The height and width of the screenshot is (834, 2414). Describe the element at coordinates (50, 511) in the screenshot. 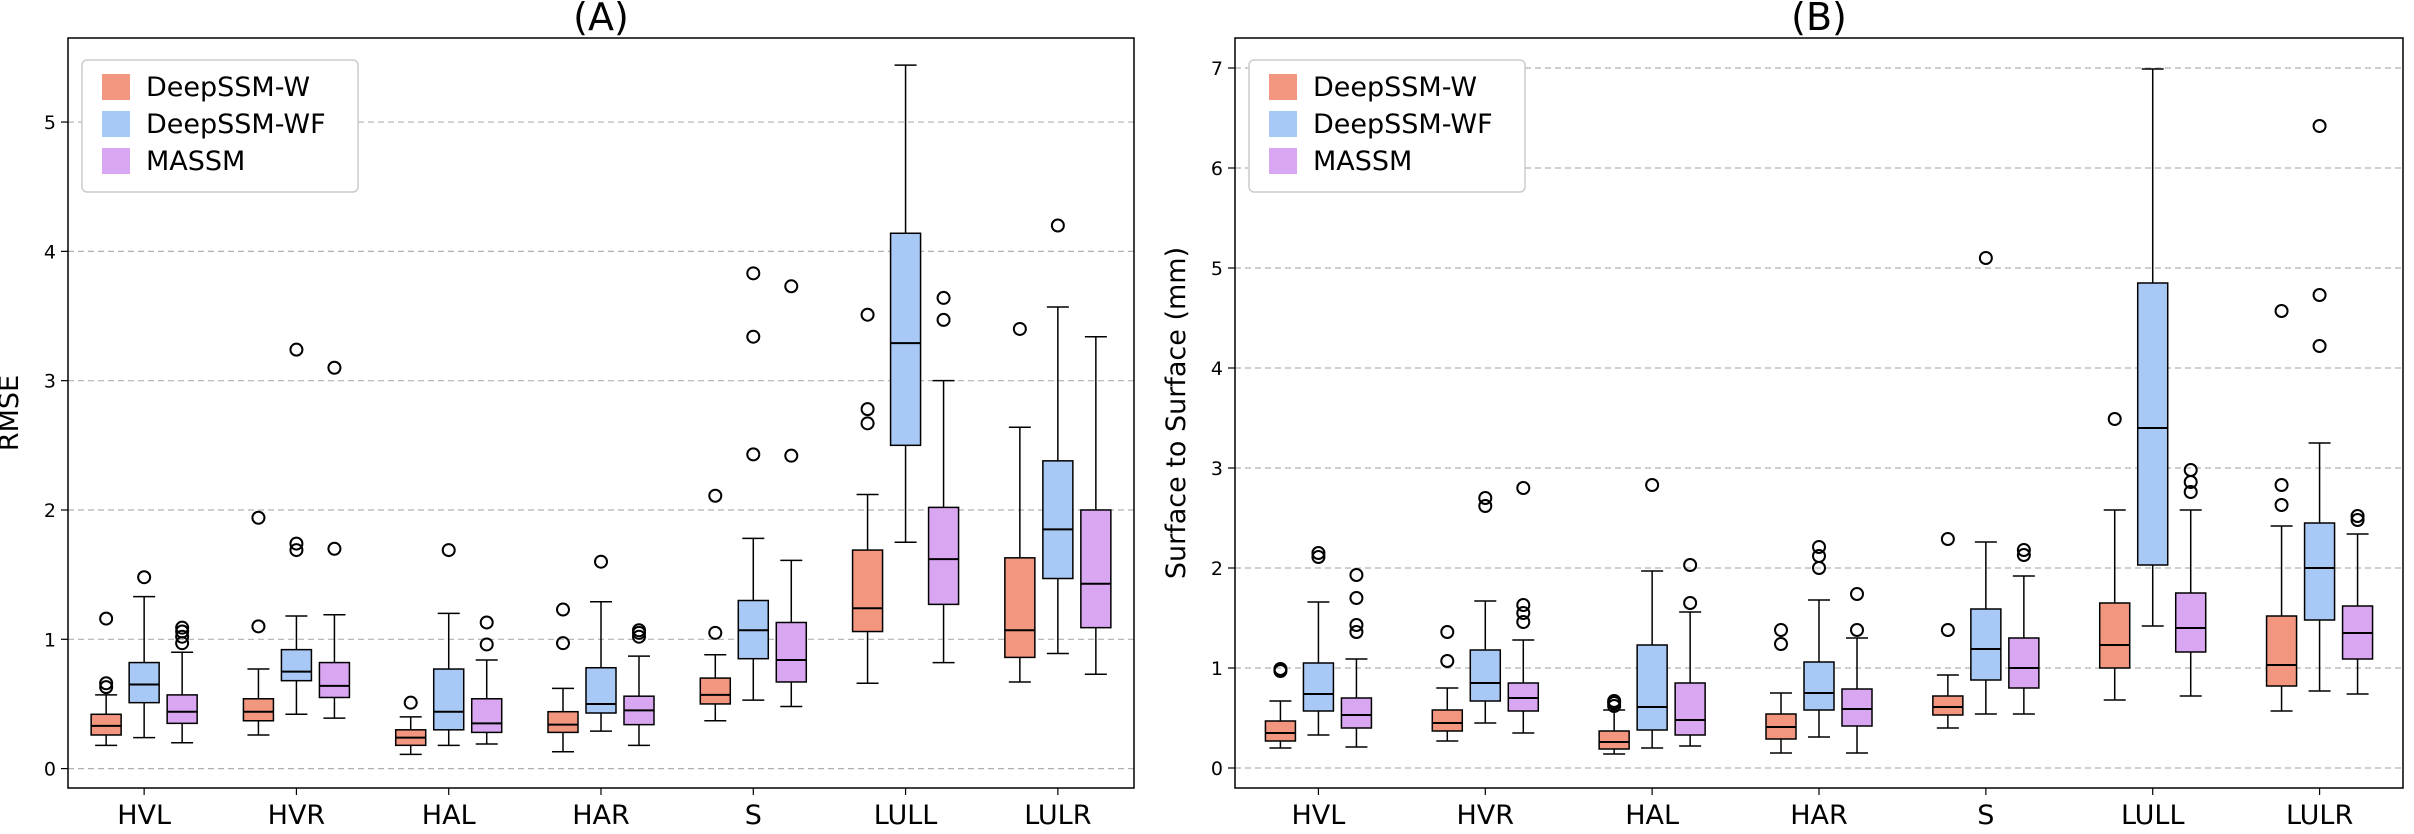

I see `y-tick-label: 2` at that location.